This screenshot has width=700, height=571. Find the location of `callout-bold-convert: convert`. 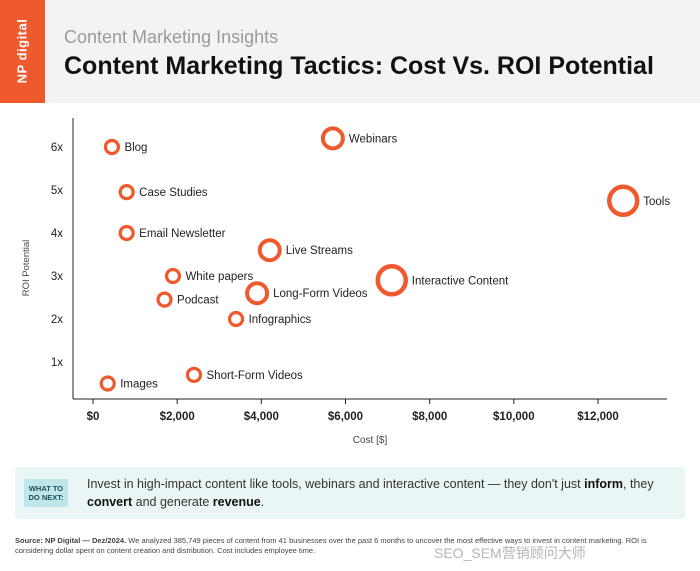

callout-bold-convert: convert is located at coordinates (110, 502).